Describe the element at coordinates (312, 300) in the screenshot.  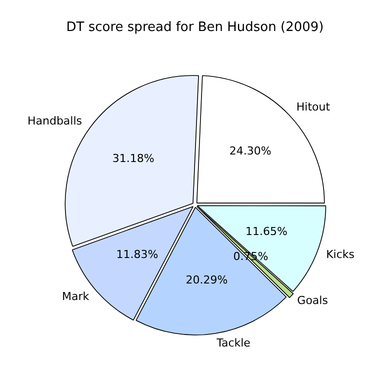
I see `slice-label: Goals` at that location.